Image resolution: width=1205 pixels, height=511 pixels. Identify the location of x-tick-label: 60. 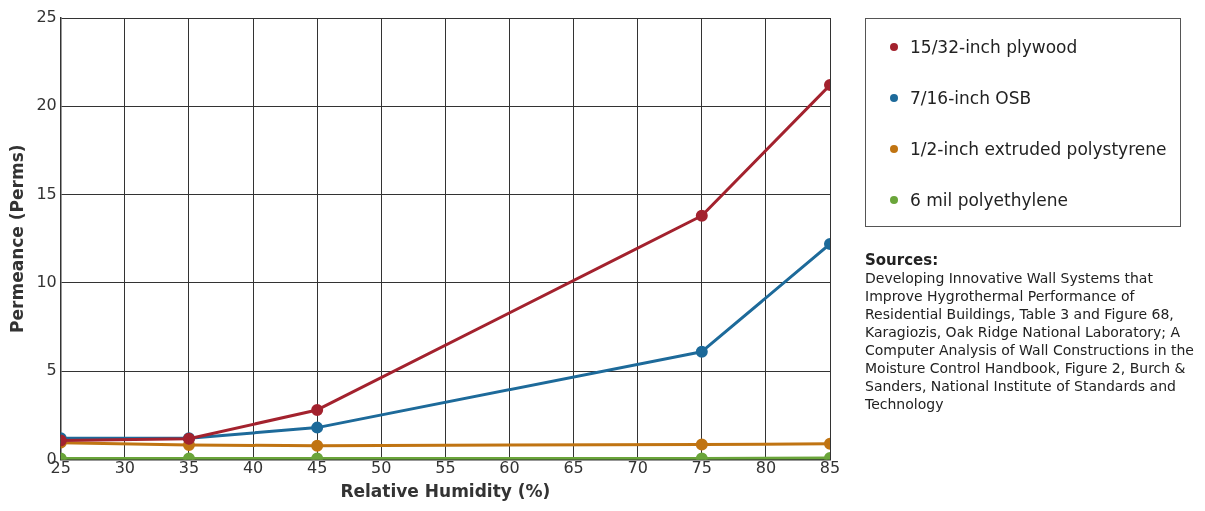
(509, 468).